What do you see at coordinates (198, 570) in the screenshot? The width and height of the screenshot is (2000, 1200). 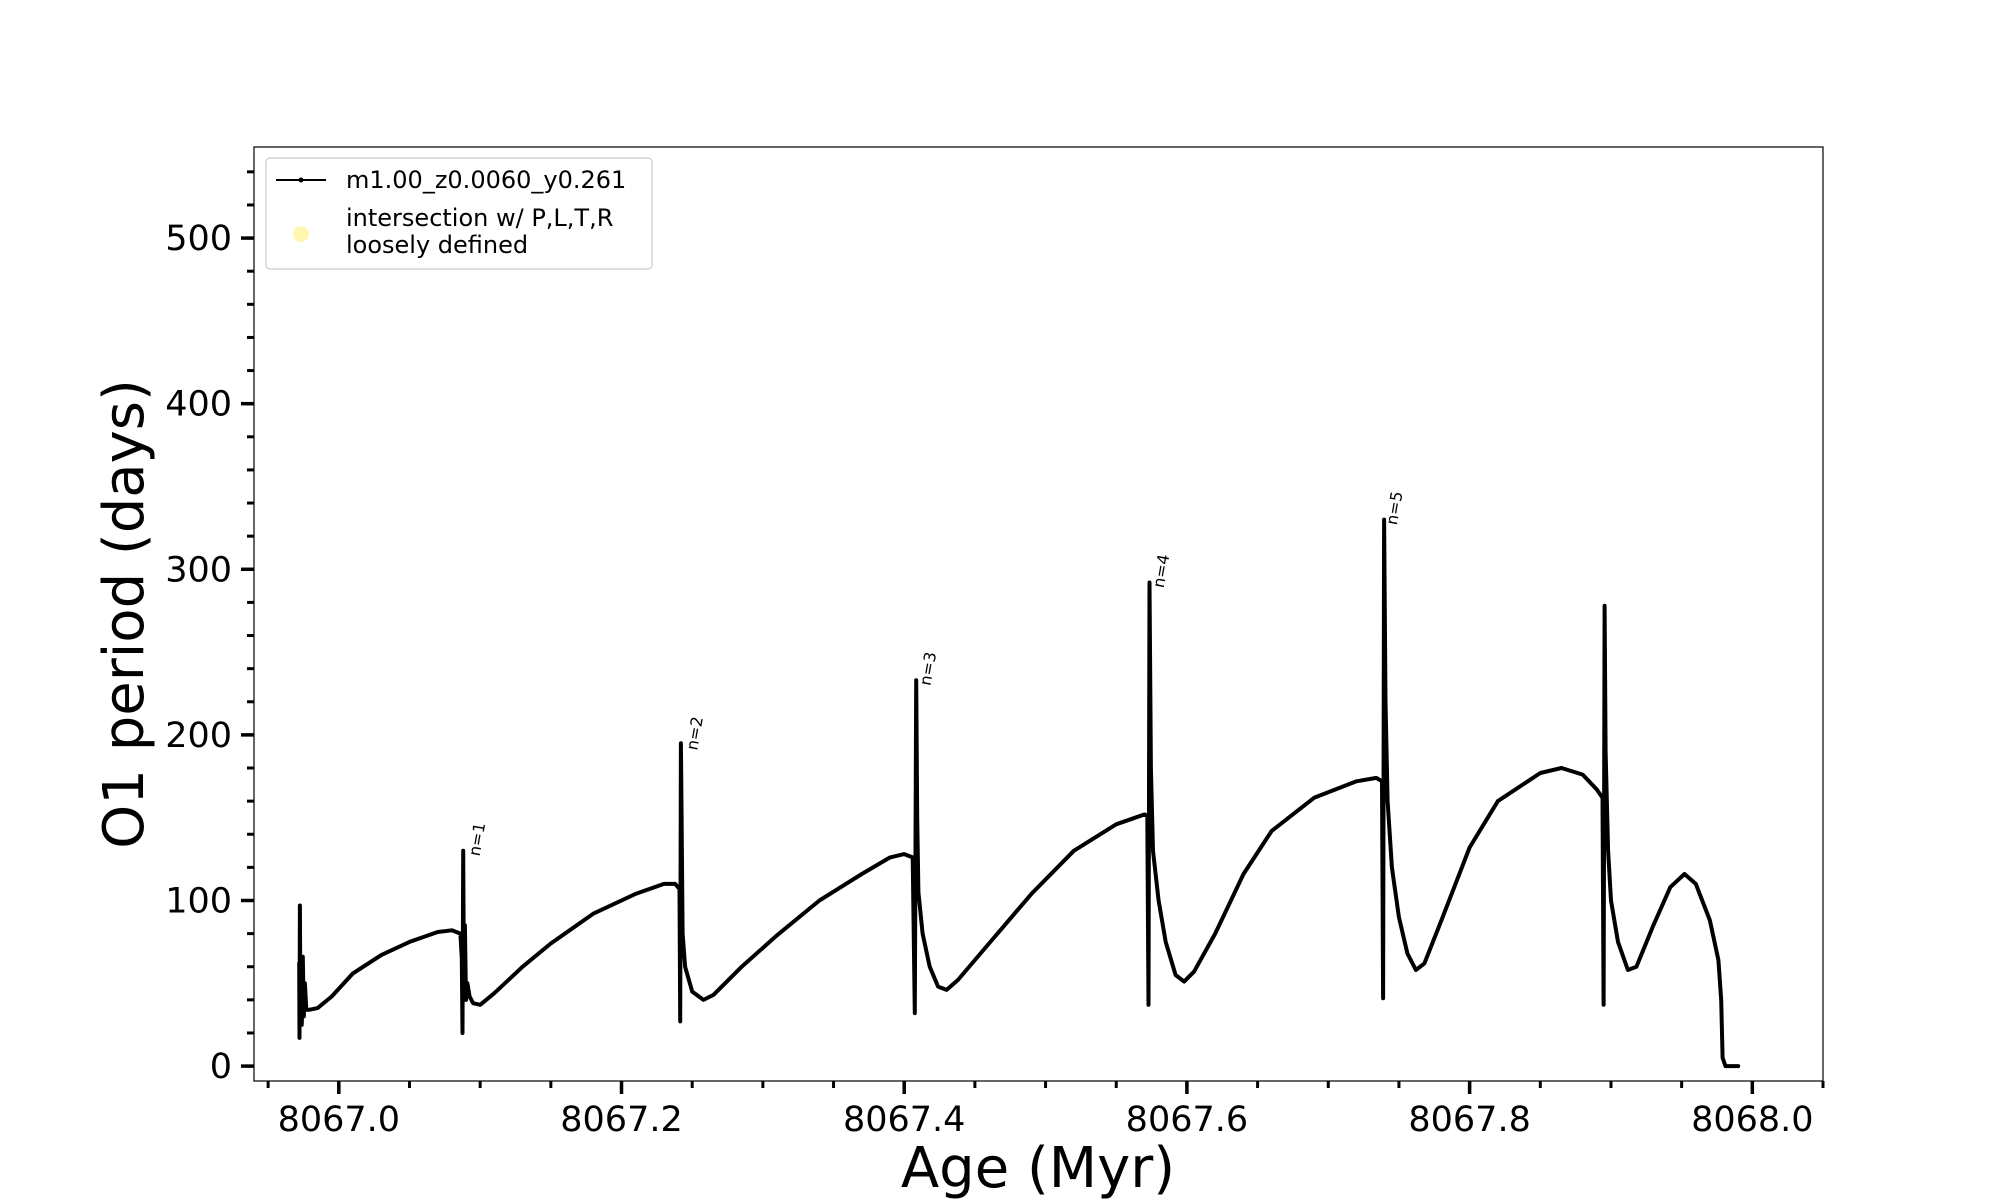 I see `y-tick-label: 300` at bounding box center [198, 570].